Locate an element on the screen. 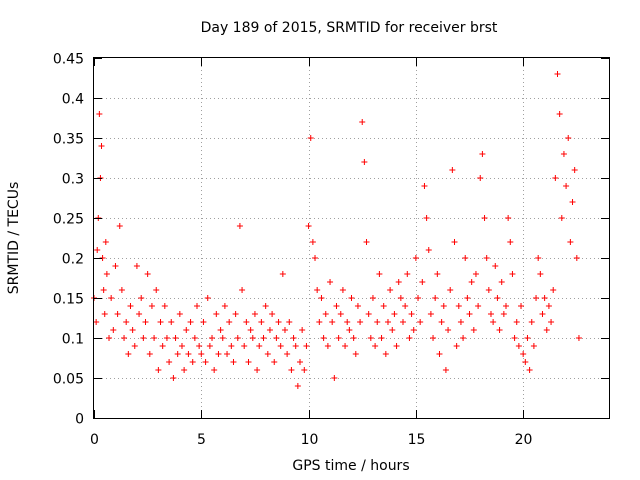  y-tick-label: 0.1 is located at coordinates (73, 340).